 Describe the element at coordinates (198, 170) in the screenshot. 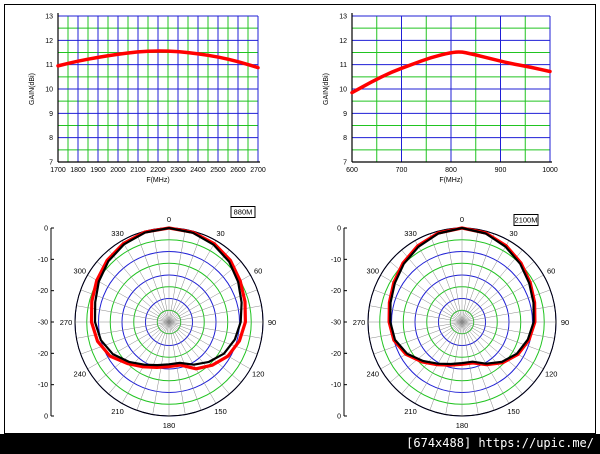

I see `x-tick-label: 2400` at that location.